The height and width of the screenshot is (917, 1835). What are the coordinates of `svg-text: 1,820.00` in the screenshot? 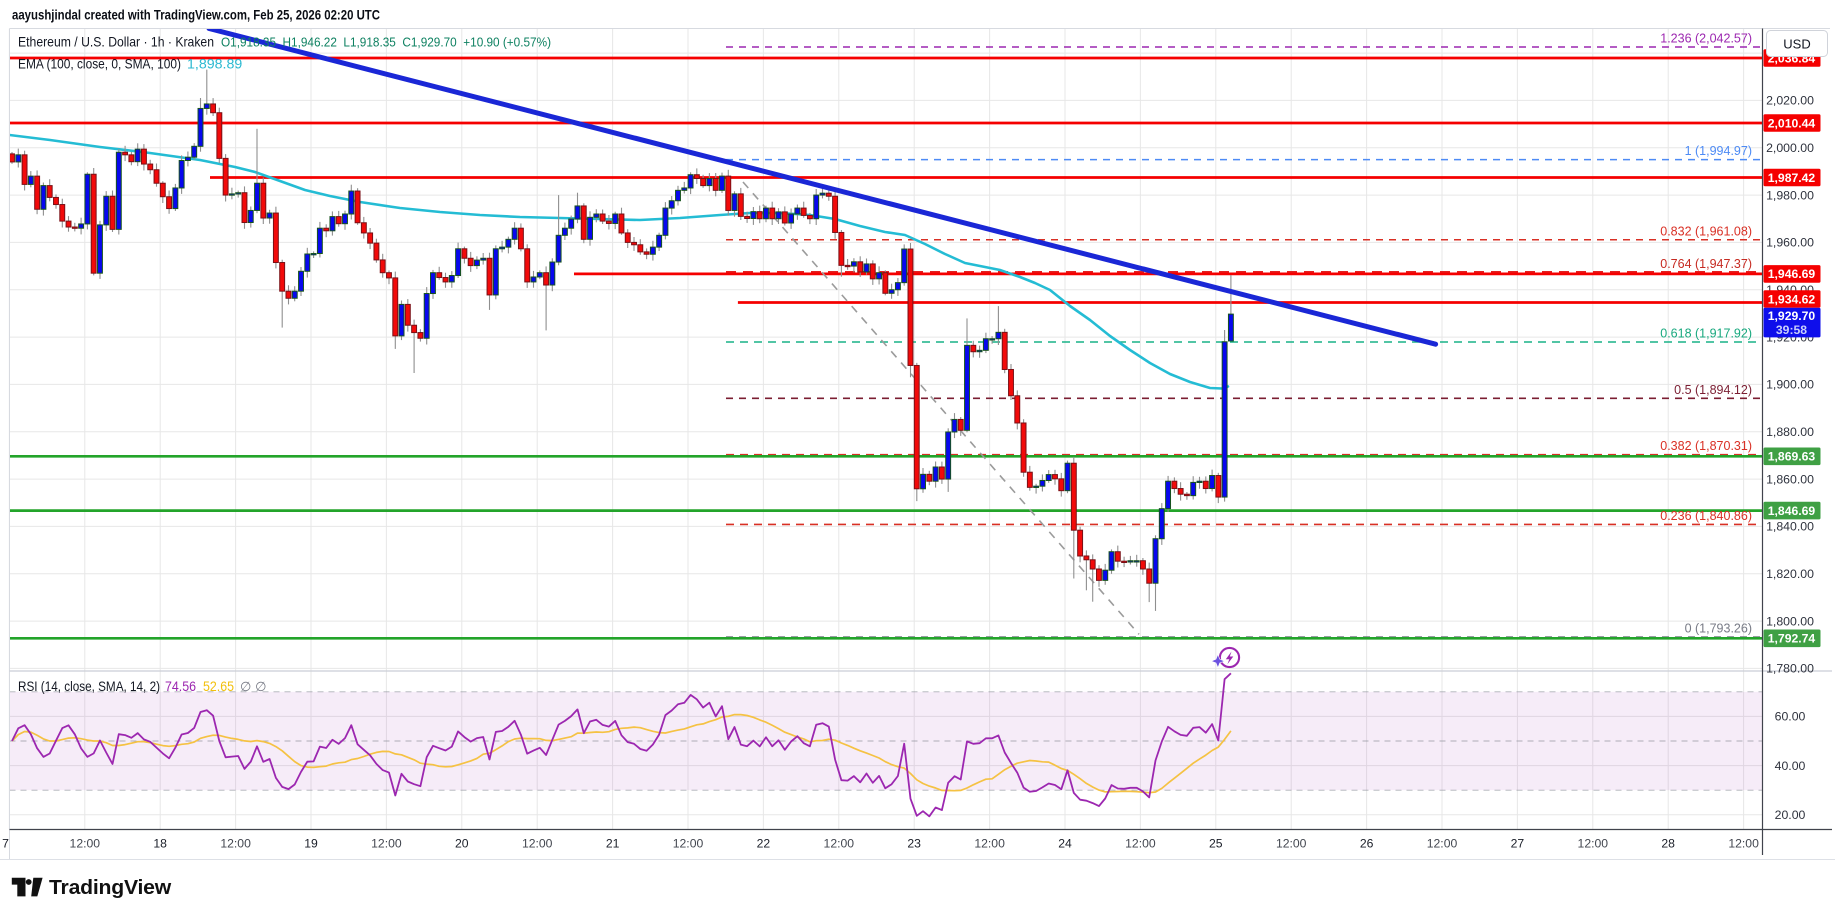 It's located at (1790, 574).